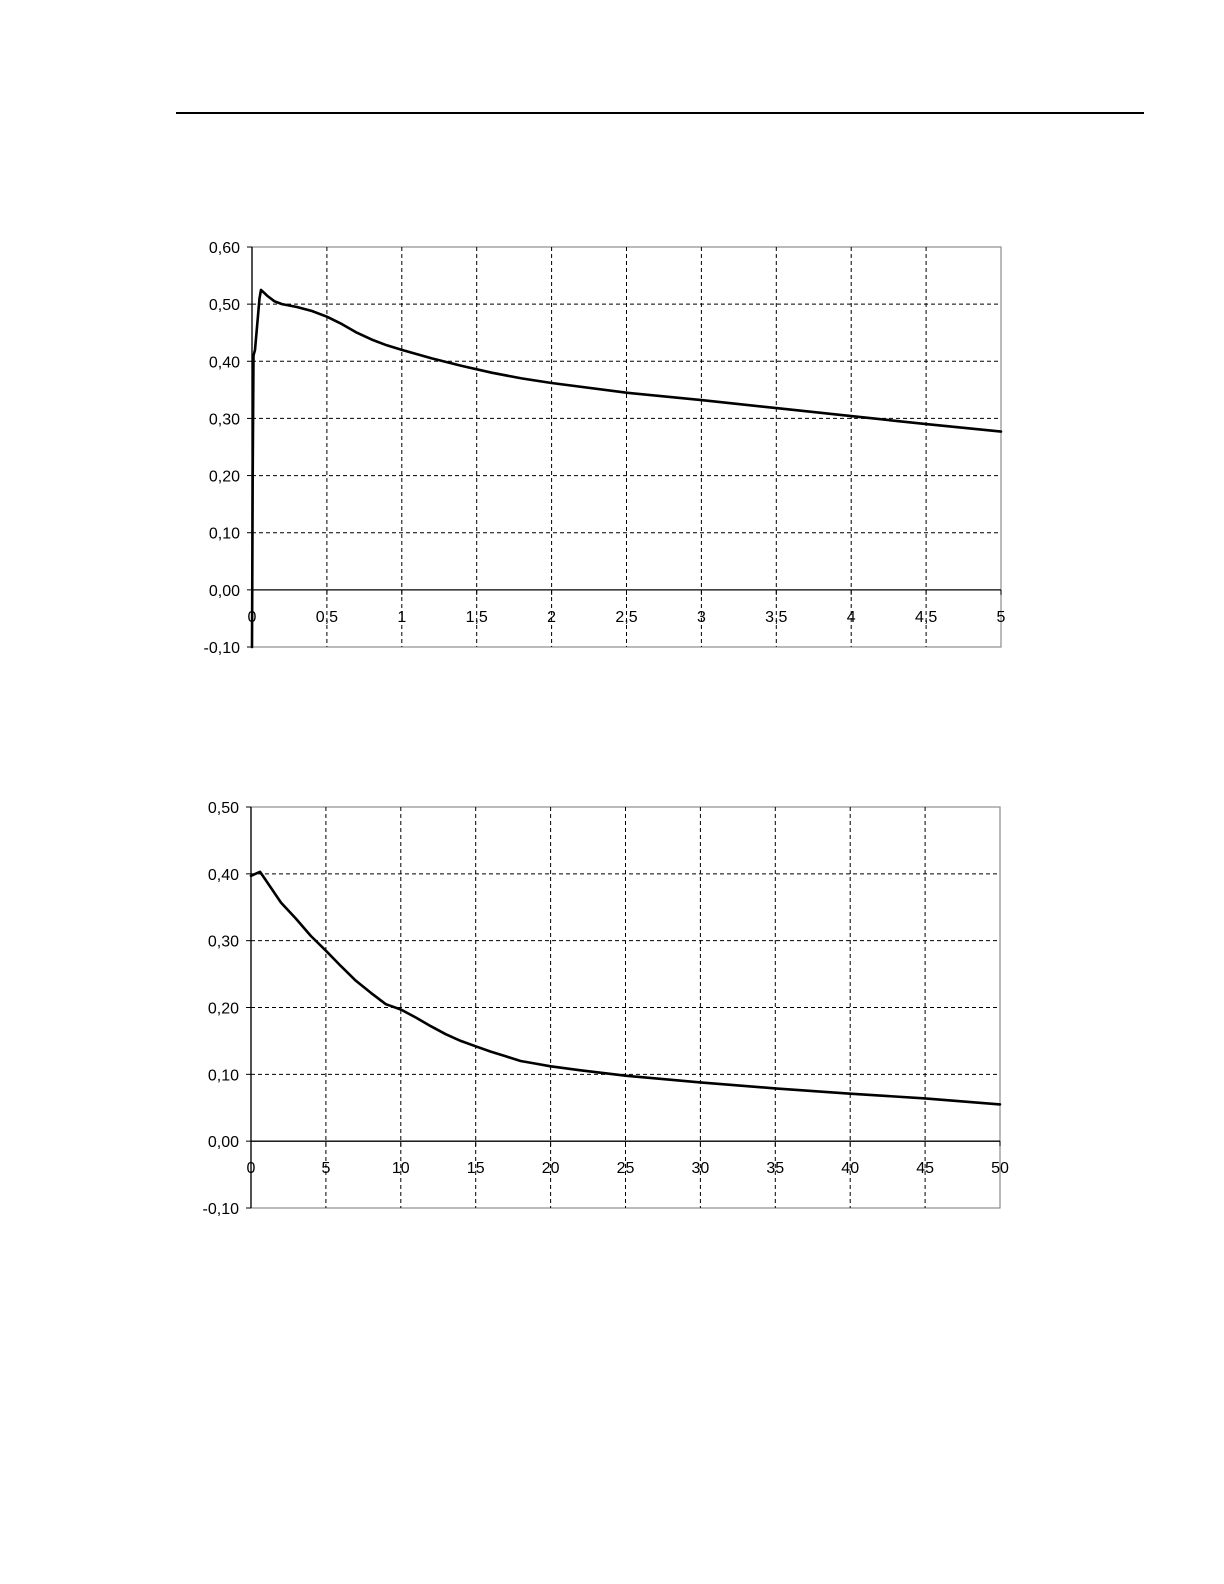  What do you see at coordinates (224, 477) in the screenshot?
I see `chart-top-y-tick-label: 0,20` at bounding box center [224, 477].